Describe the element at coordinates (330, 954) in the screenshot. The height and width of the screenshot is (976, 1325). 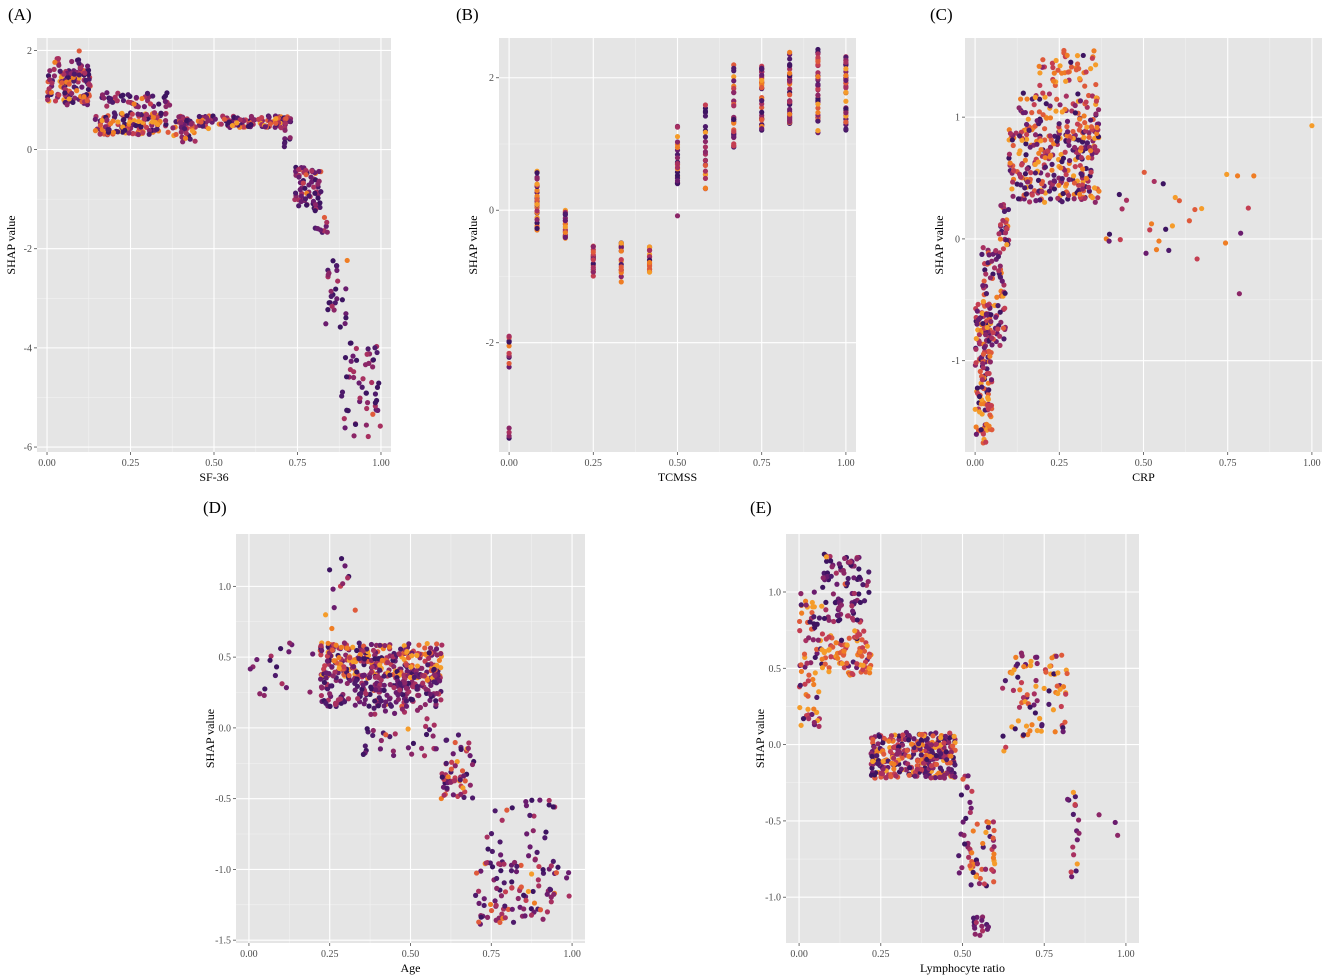
I see `x-tick-label: 0.25` at that location.